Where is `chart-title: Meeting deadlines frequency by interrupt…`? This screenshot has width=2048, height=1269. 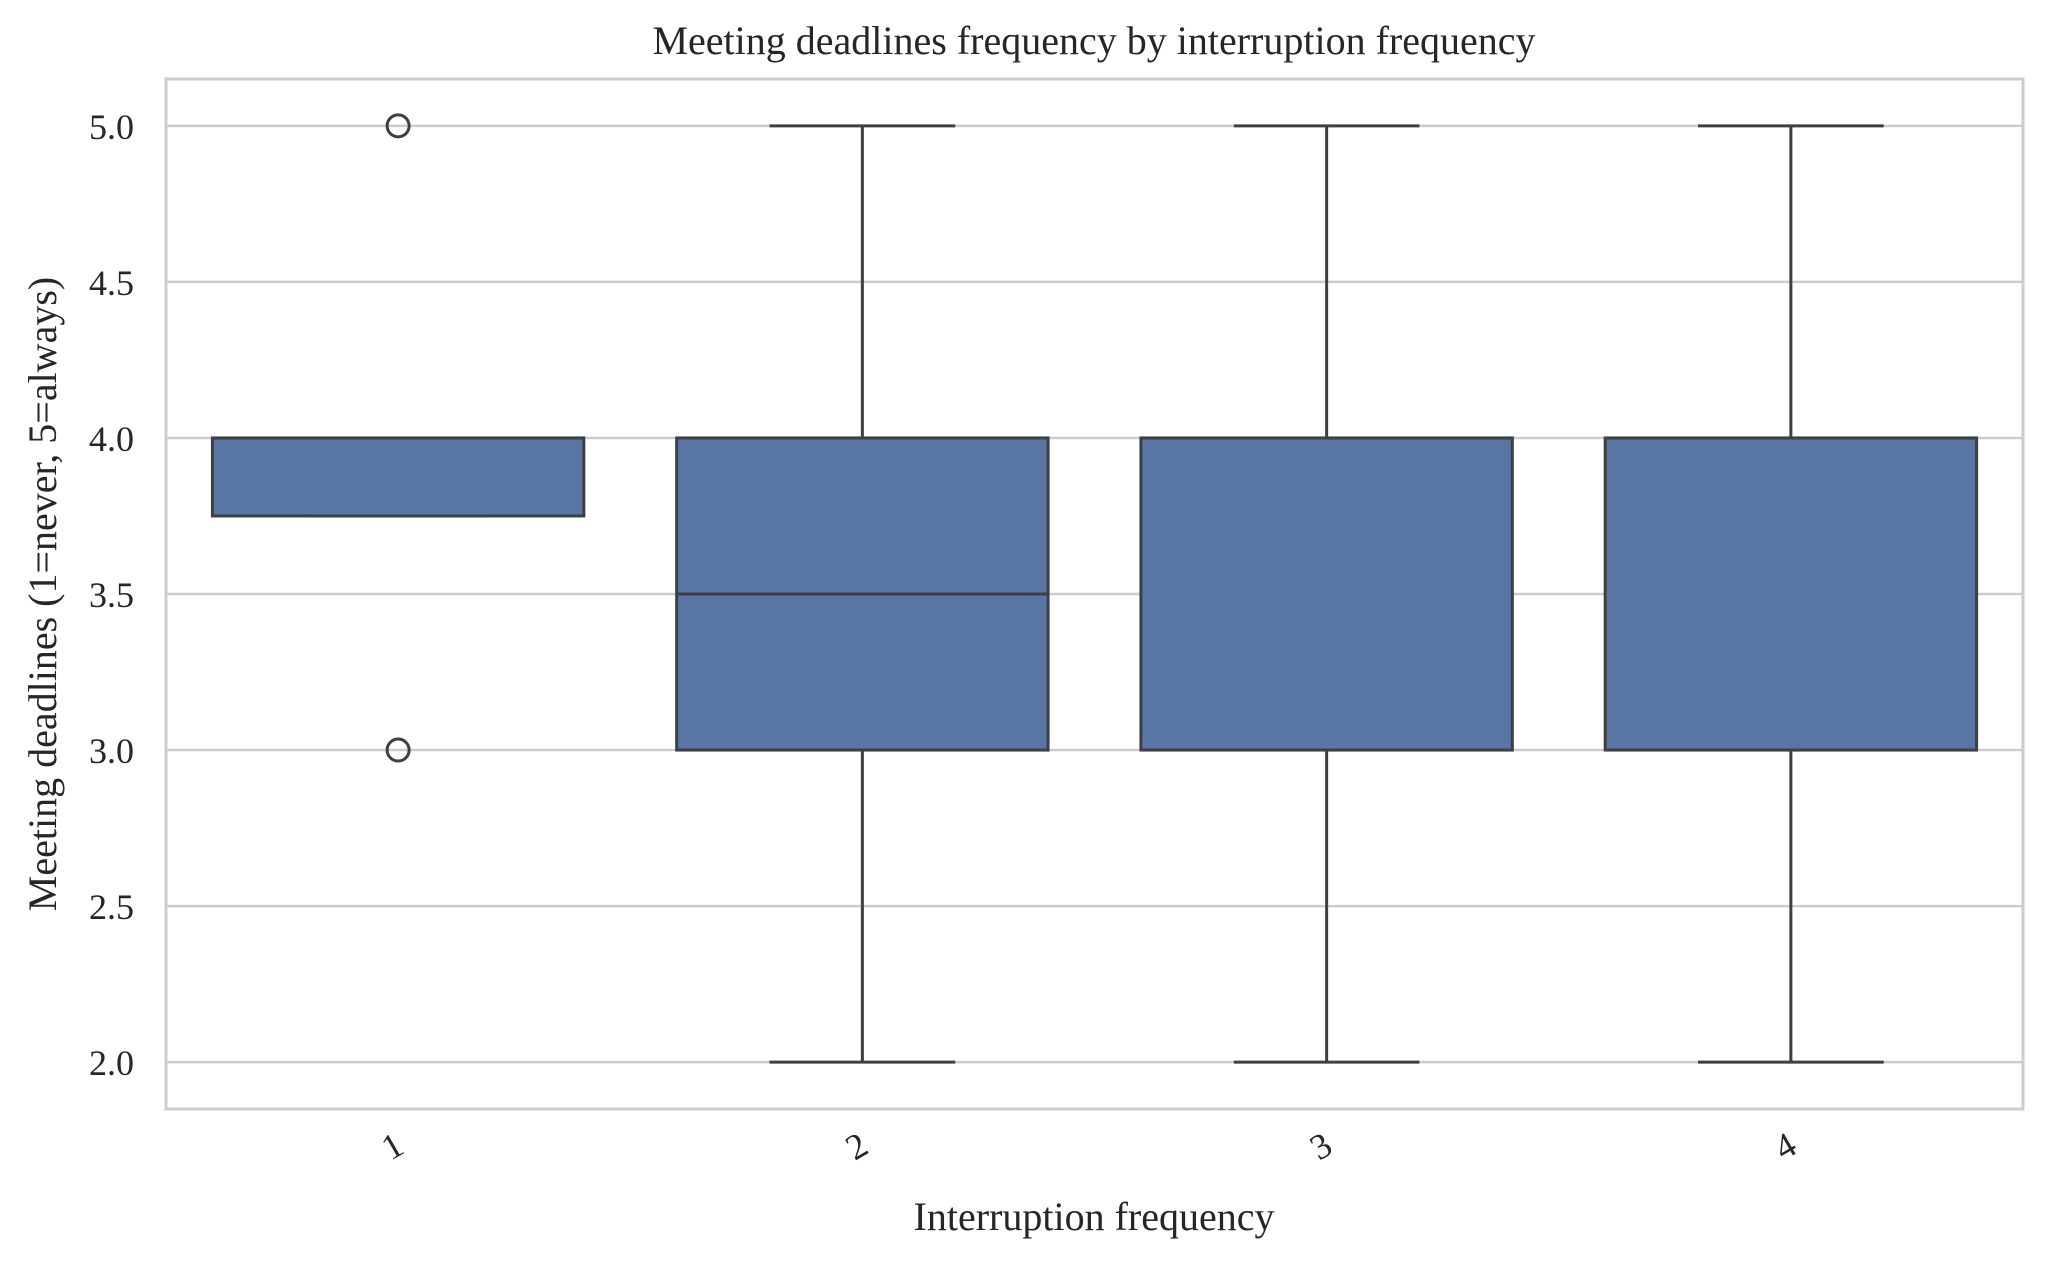 chart-title: Meeting deadlines frequency by interrupt… is located at coordinates (1093, 40).